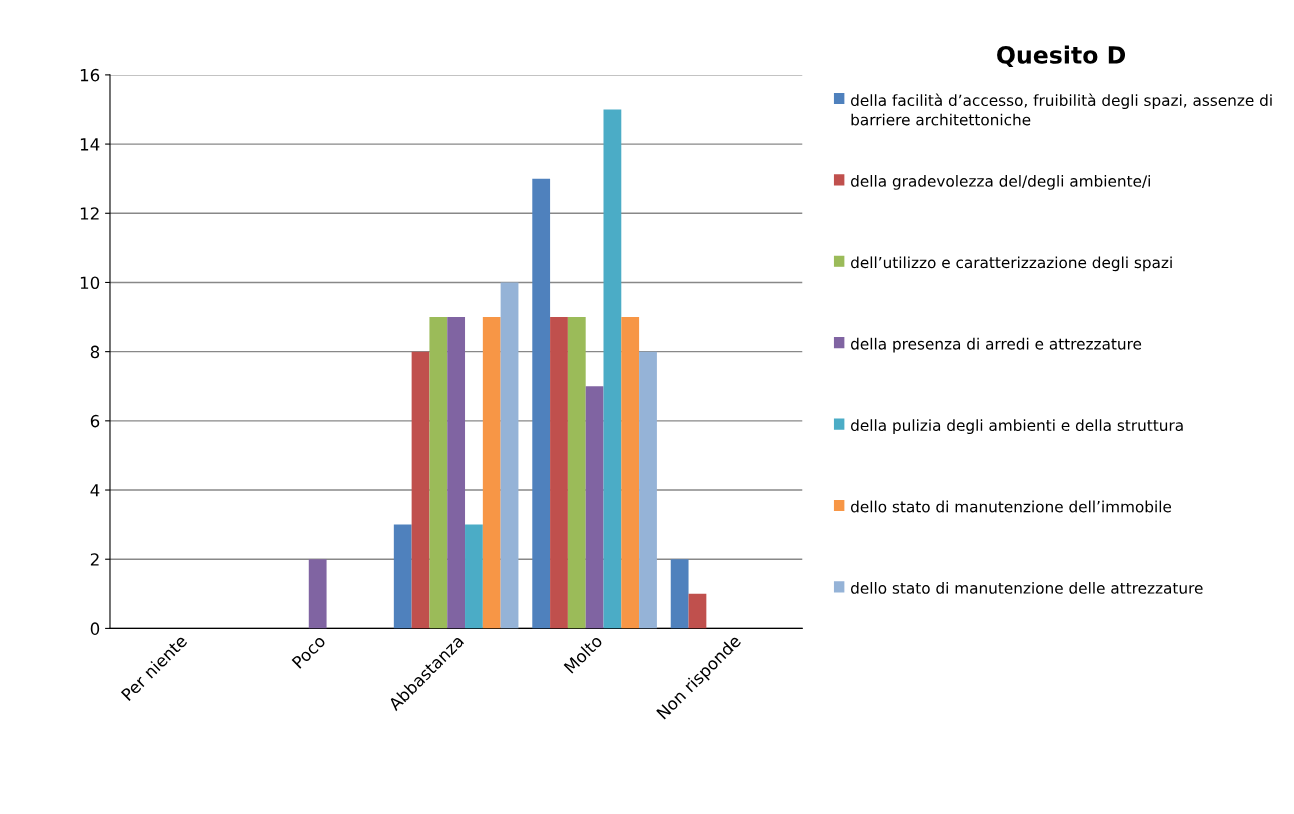 Image resolution: width=1294 pixels, height=814 pixels. What do you see at coordinates (95, 490) in the screenshot?
I see `y-tick-label: 4` at bounding box center [95, 490].